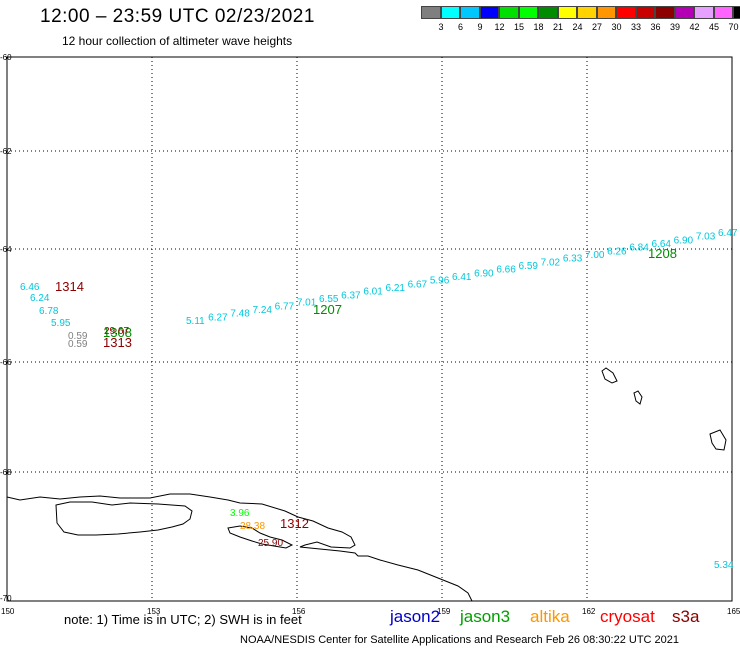 This screenshot has height=650, width=740. What do you see at coordinates (49, 311) in the screenshot?
I see `wave-height-value: 6.78` at bounding box center [49, 311].